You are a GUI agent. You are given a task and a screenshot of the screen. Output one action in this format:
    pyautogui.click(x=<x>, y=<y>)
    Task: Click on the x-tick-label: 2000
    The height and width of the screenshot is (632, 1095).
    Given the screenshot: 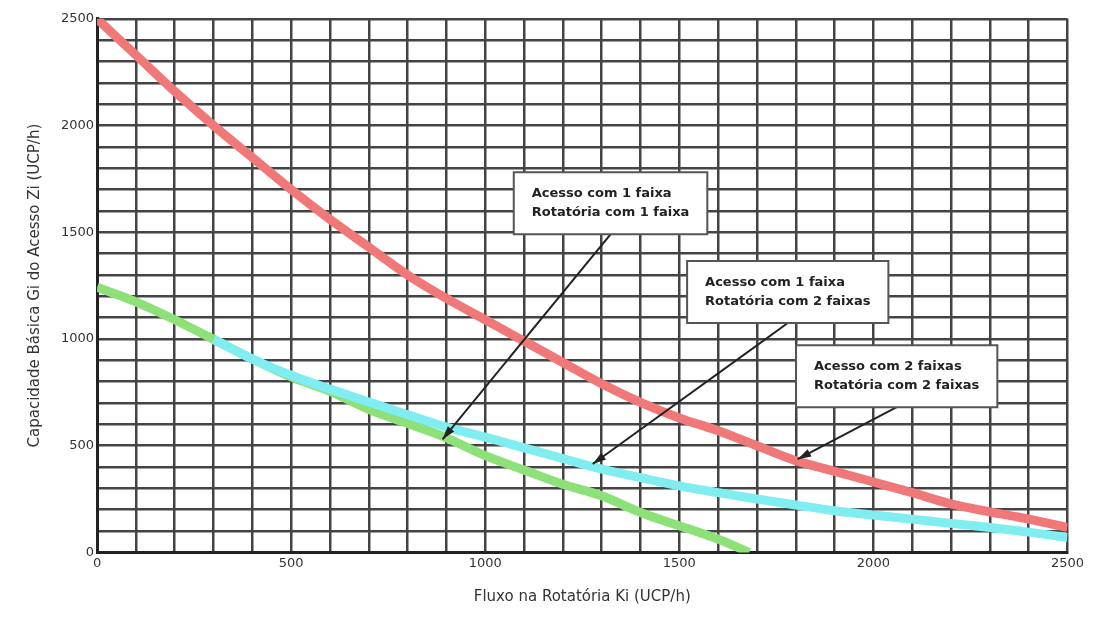 What is the action you would take?
    pyautogui.click(x=873, y=562)
    